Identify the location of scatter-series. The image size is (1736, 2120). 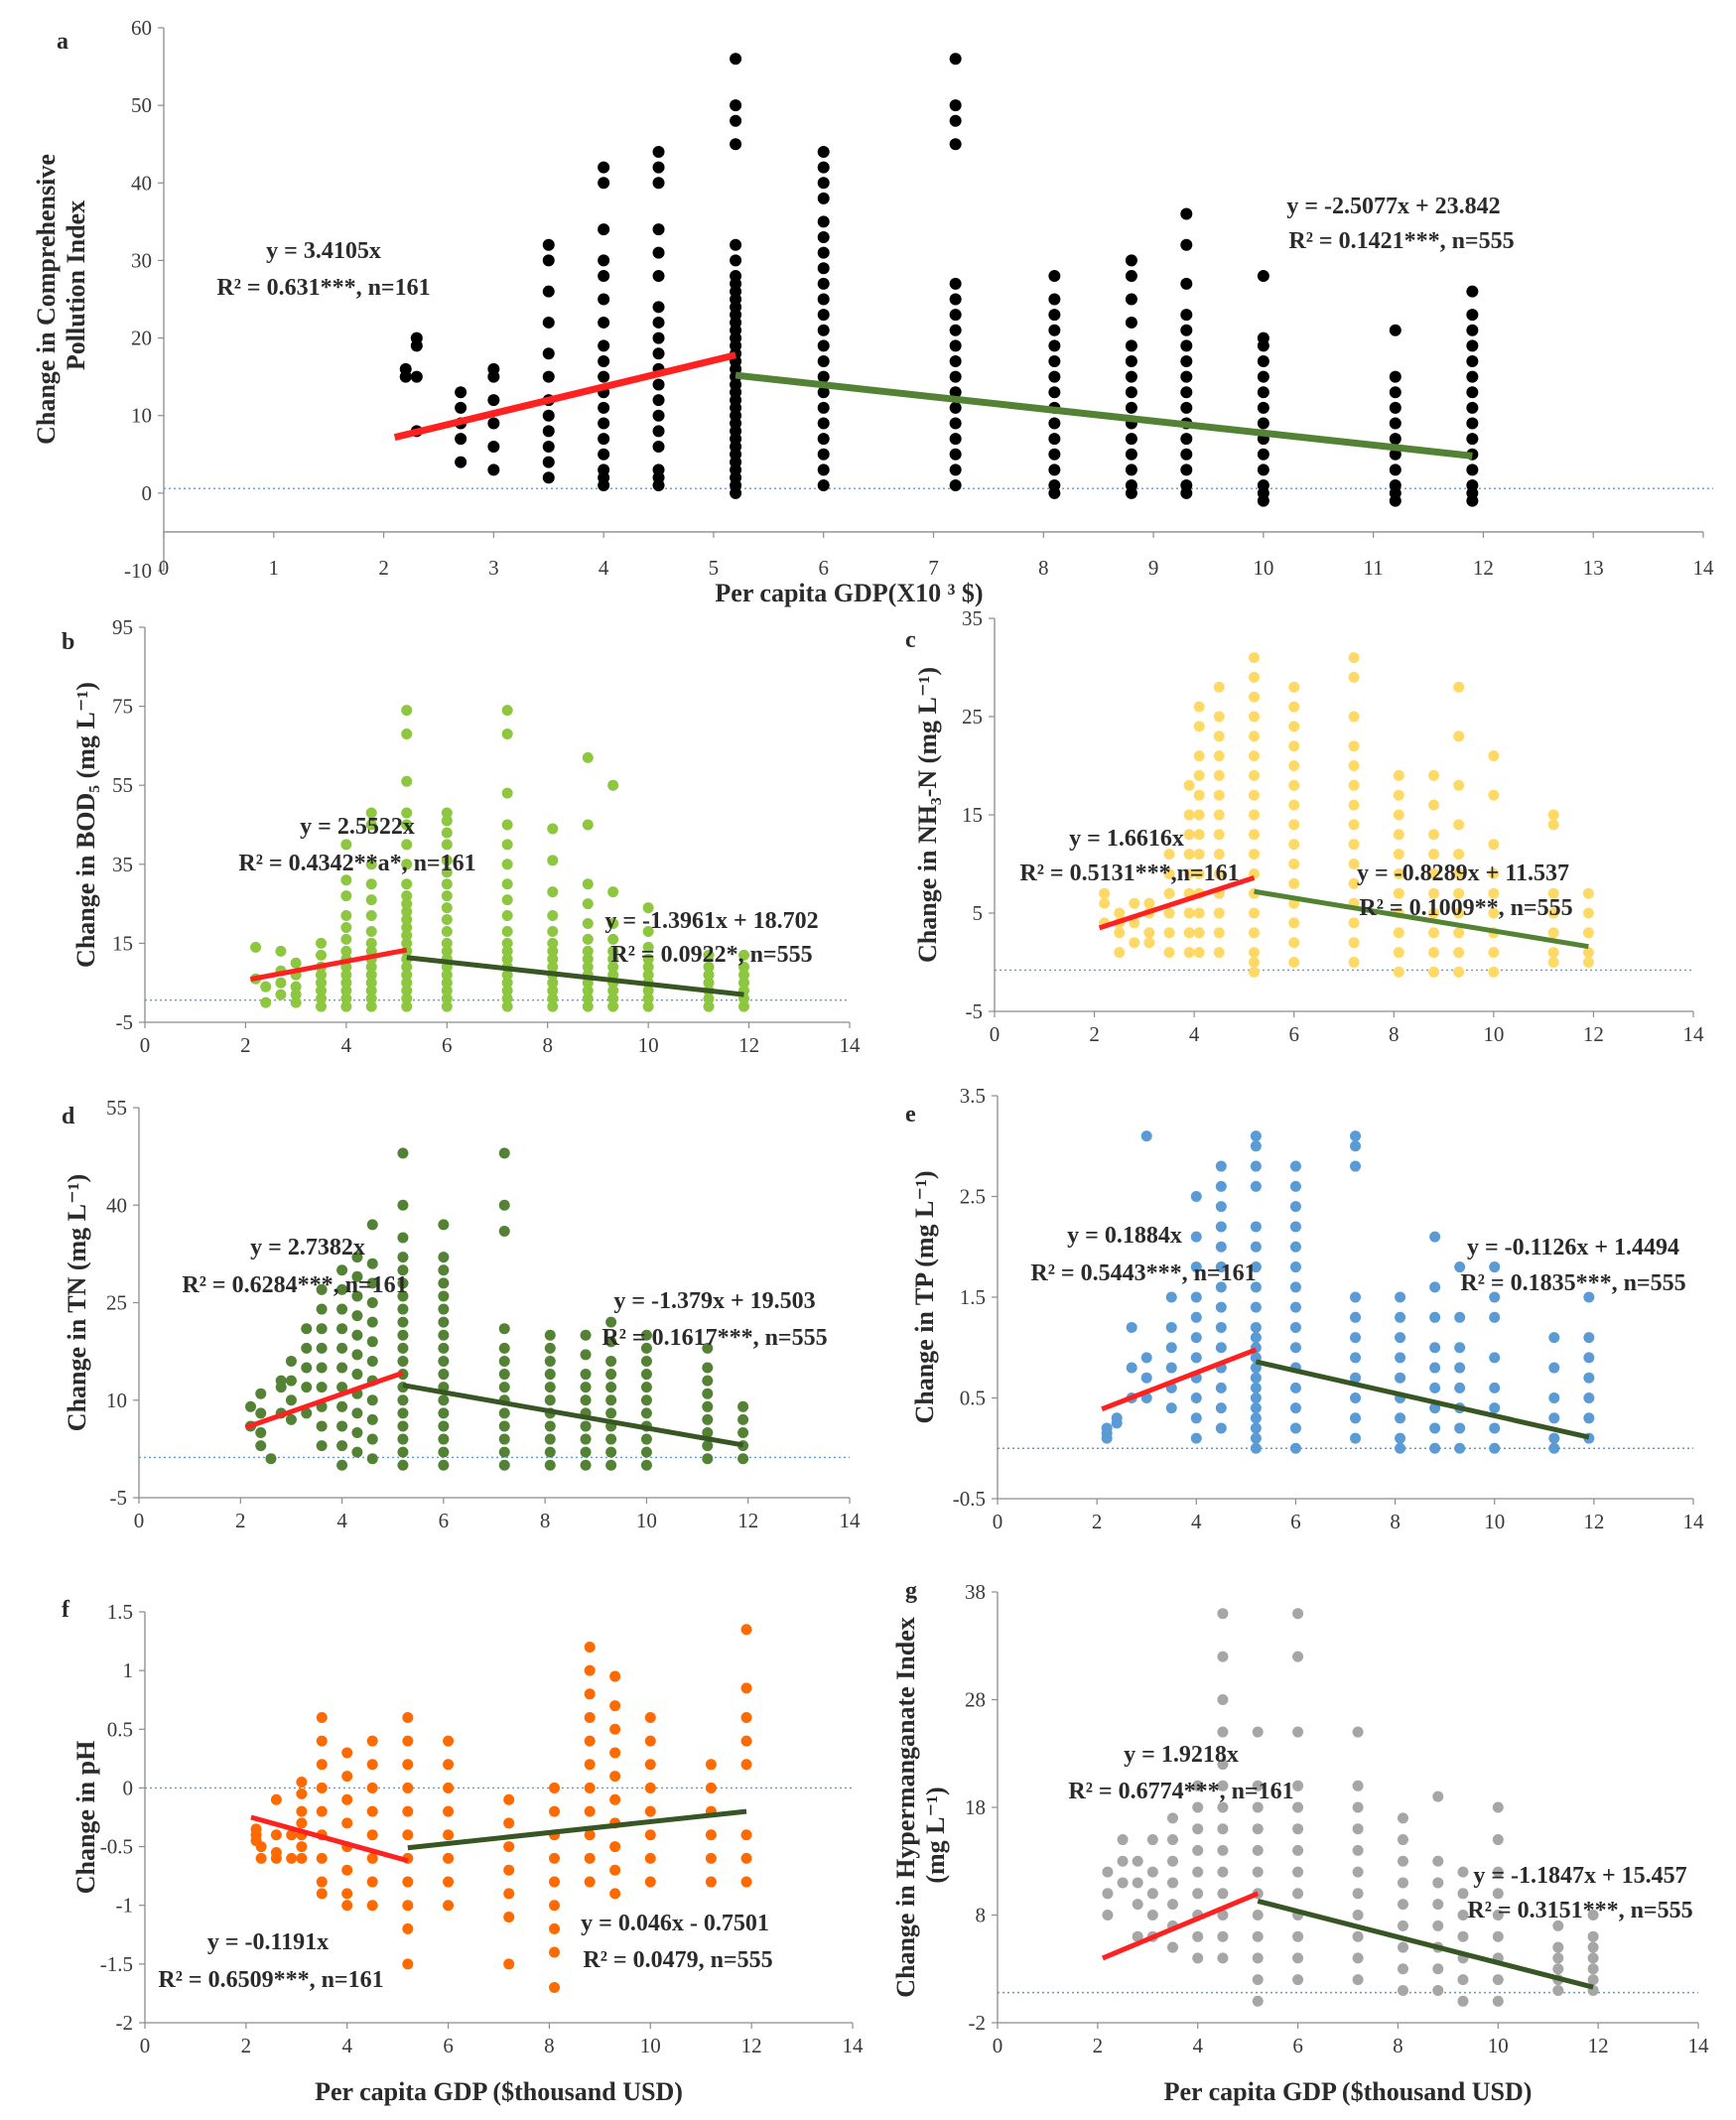
(501, 1809).